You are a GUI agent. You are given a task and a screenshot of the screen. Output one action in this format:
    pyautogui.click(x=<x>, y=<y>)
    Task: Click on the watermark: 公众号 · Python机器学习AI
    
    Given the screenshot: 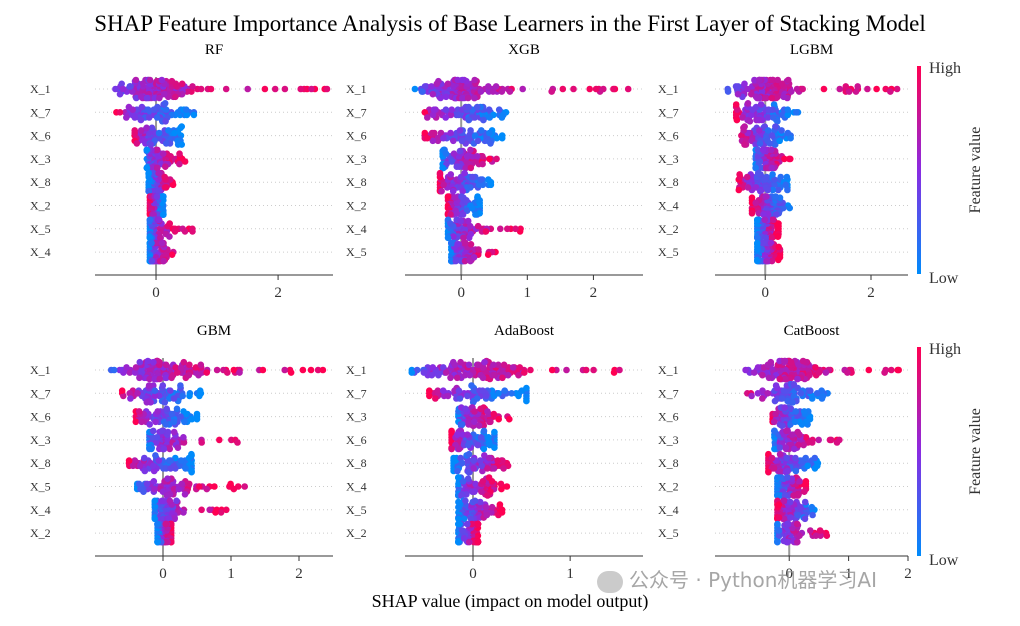 What is the action you would take?
    pyautogui.click(x=737, y=578)
    